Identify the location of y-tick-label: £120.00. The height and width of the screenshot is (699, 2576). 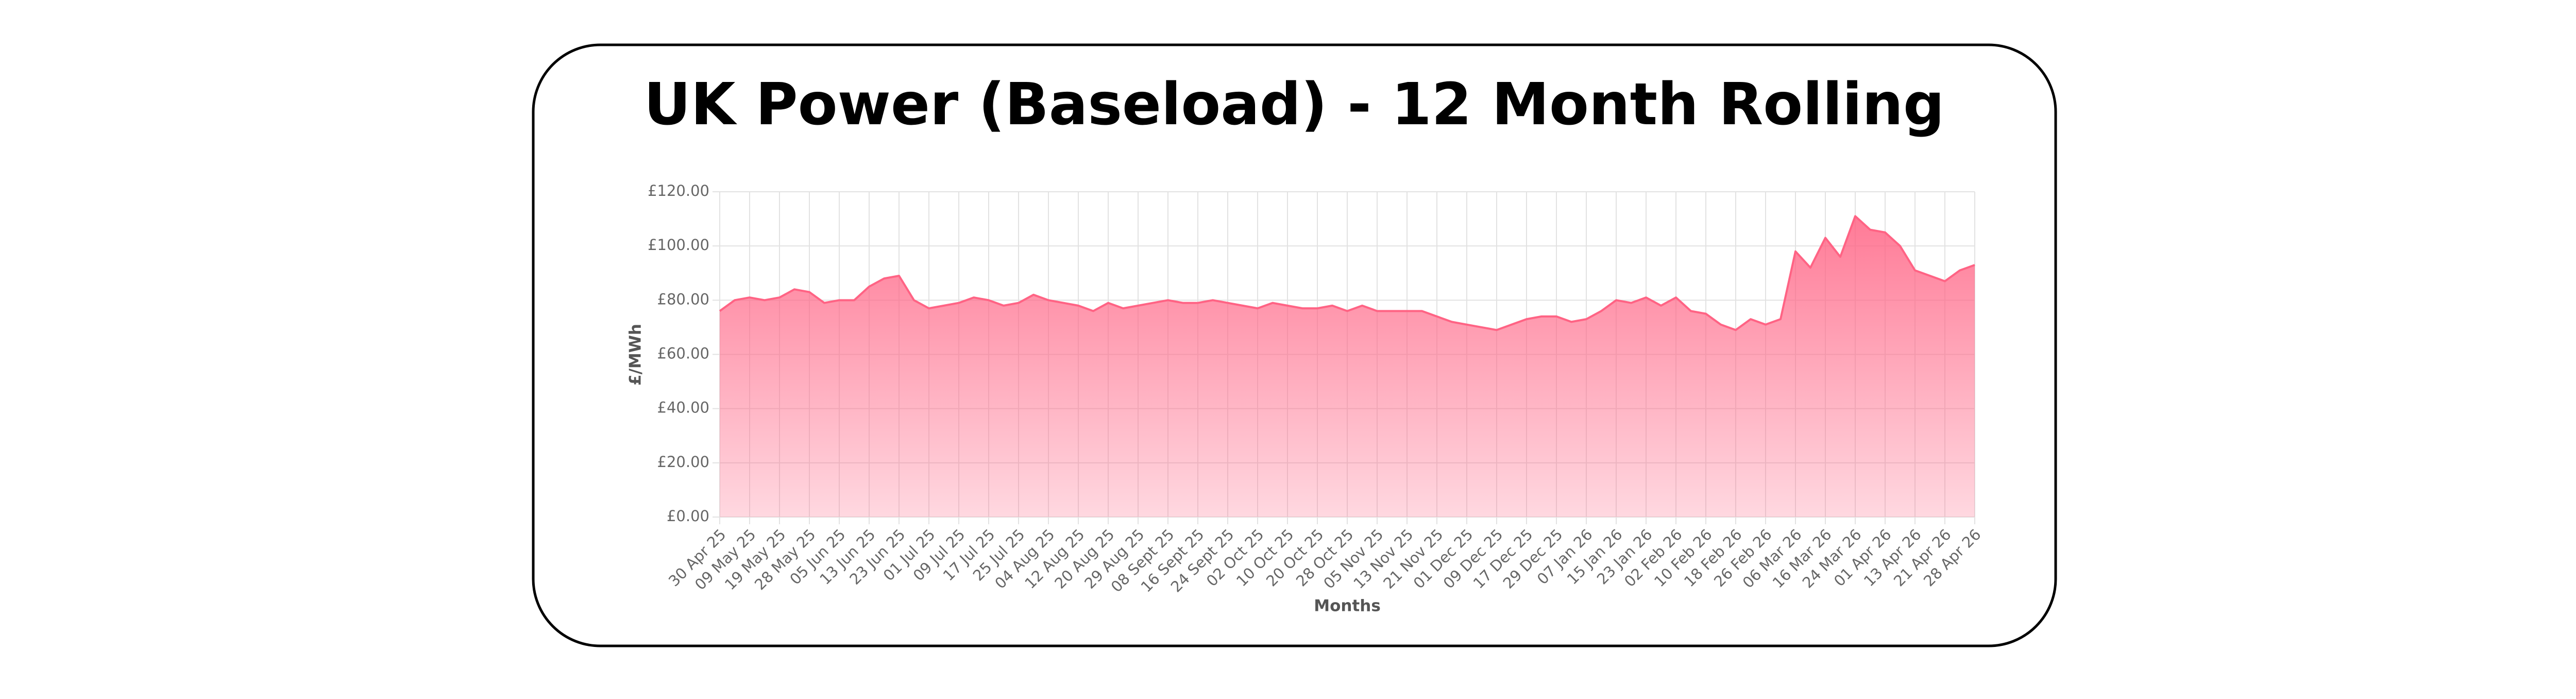
(678, 190).